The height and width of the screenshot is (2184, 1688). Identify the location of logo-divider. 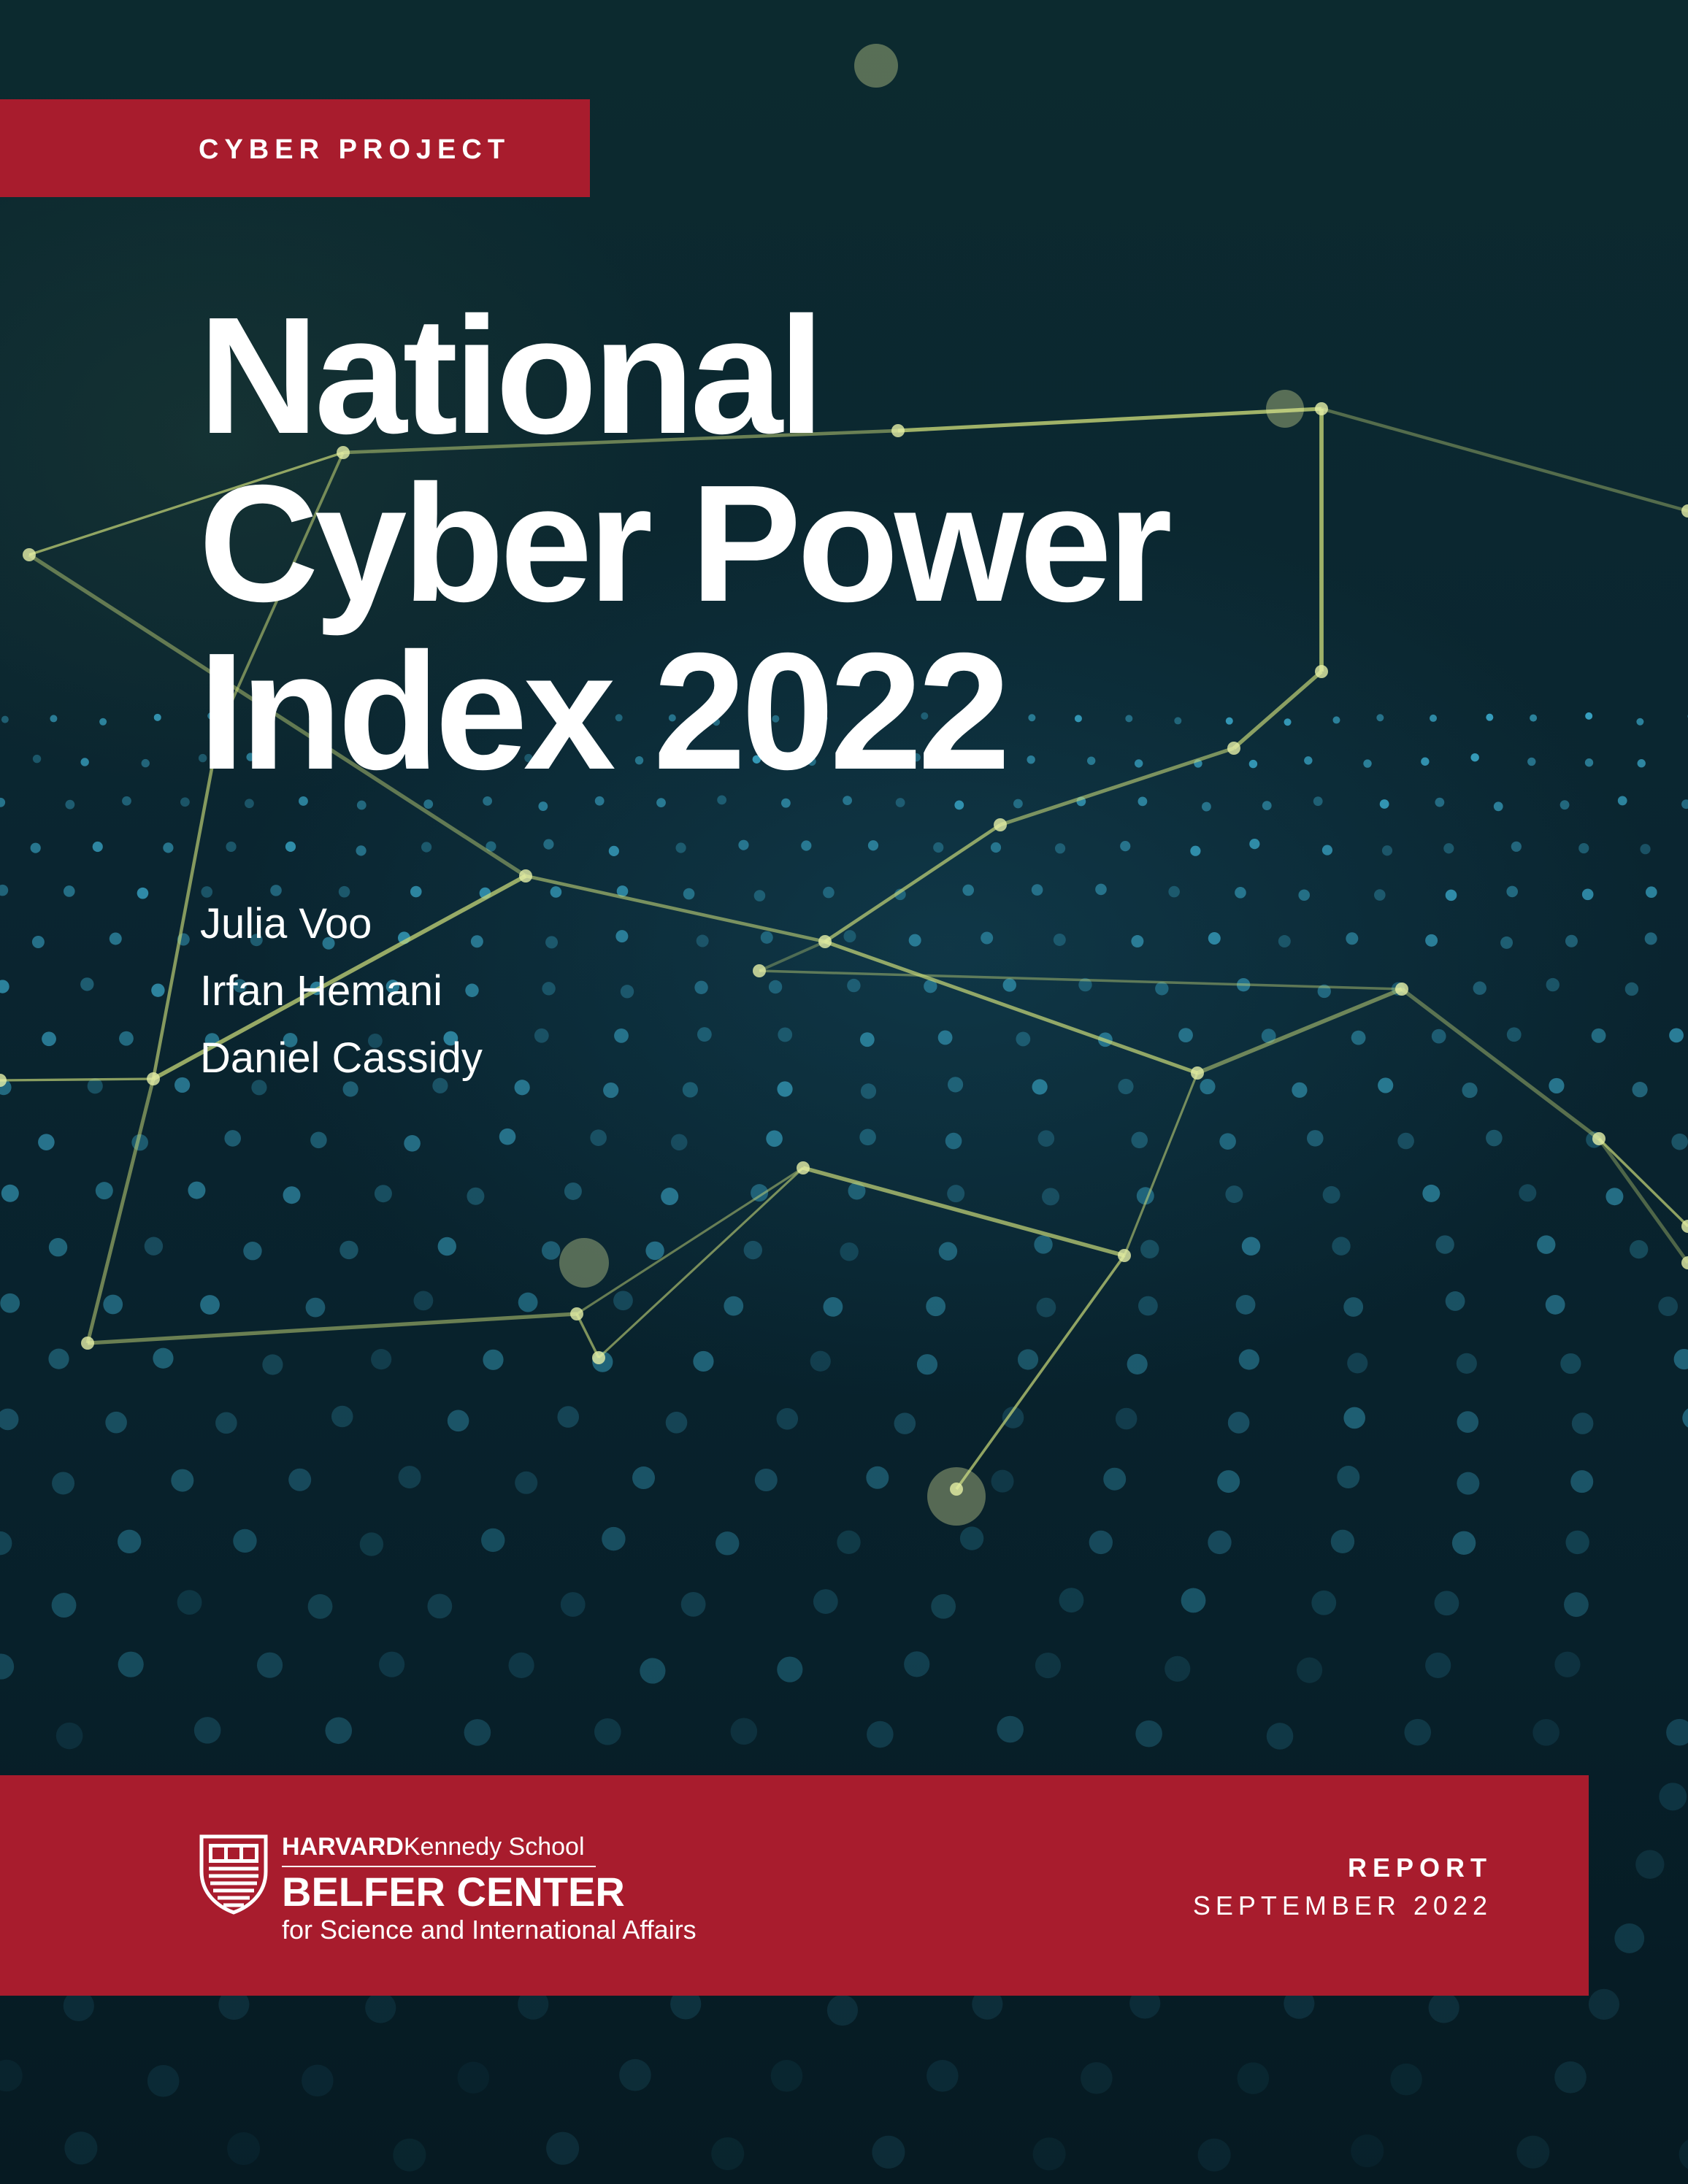
(439, 1866).